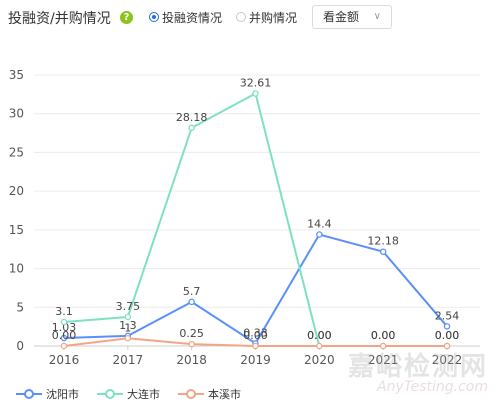 The image size is (500, 407). Describe the element at coordinates (59, 19) in the screenshot. I see `page-title: 投融资/并购情况` at that location.